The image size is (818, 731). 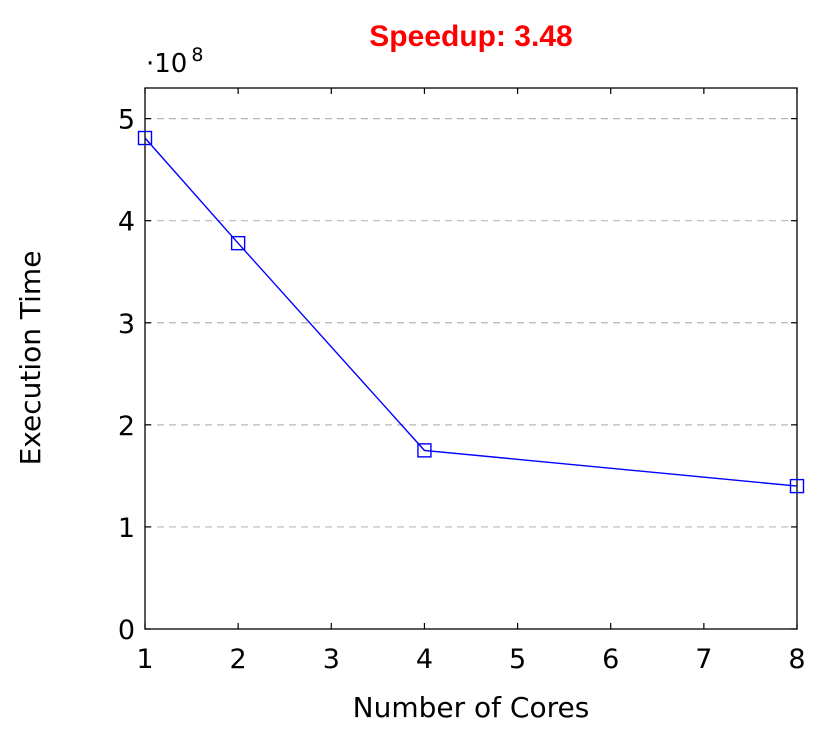 I want to click on y-tick-label-1: 1, so click(x=126, y=528).